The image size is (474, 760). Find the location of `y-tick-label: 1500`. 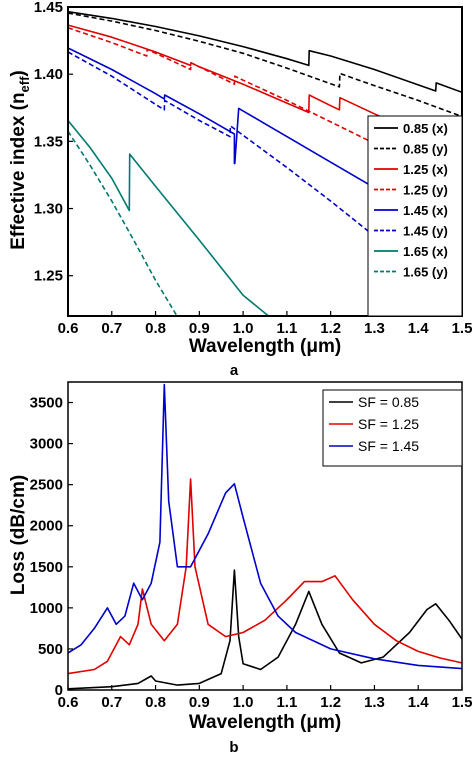

y-tick-label: 1500 is located at coordinates (46, 567).